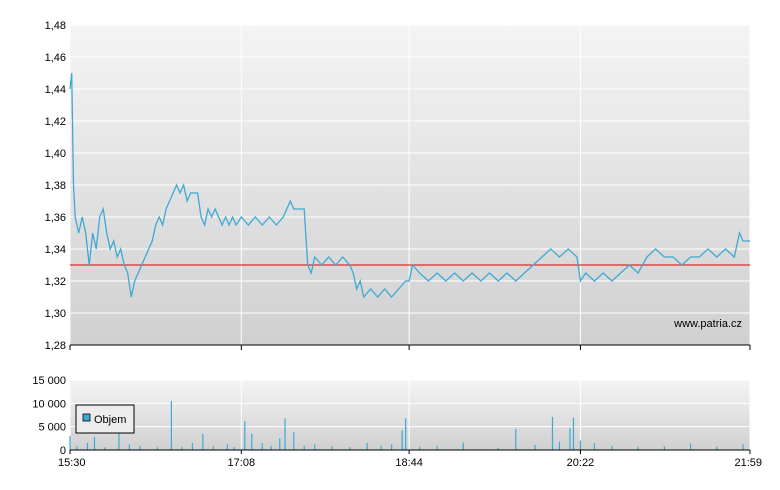  What do you see at coordinates (409, 463) in the screenshot?
I see `volume-x-tick-label: 18:44` at bounding box center [409, 463].